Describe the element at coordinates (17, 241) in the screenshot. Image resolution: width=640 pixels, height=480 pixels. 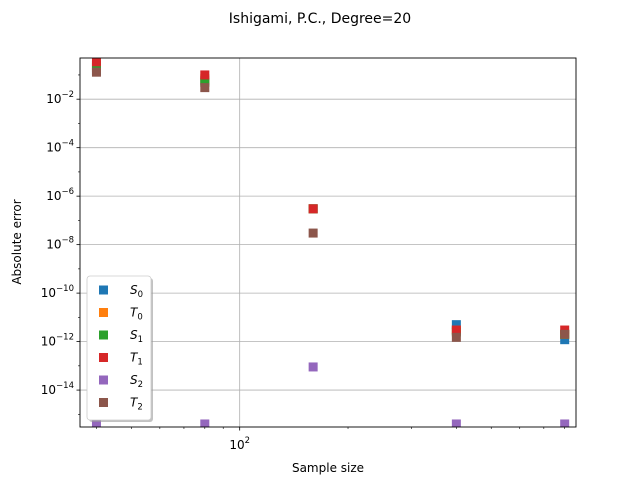
I see `y-axis-label: Absolute error` at that location.